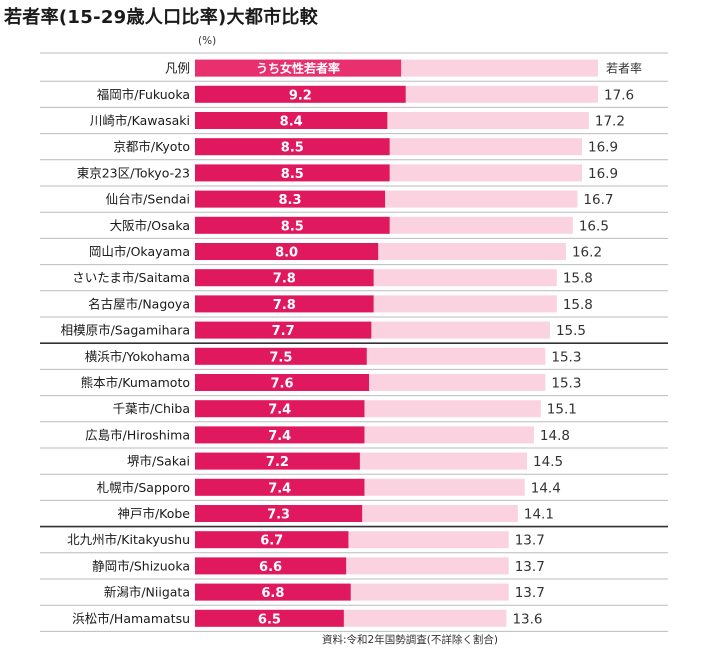 This screenshot has height=650, width=709. What do you see at coordinates (140, 120) in the screenshot?
I see `category-label: 川崎市/Kawasaki` at bounding box center [140, 120].